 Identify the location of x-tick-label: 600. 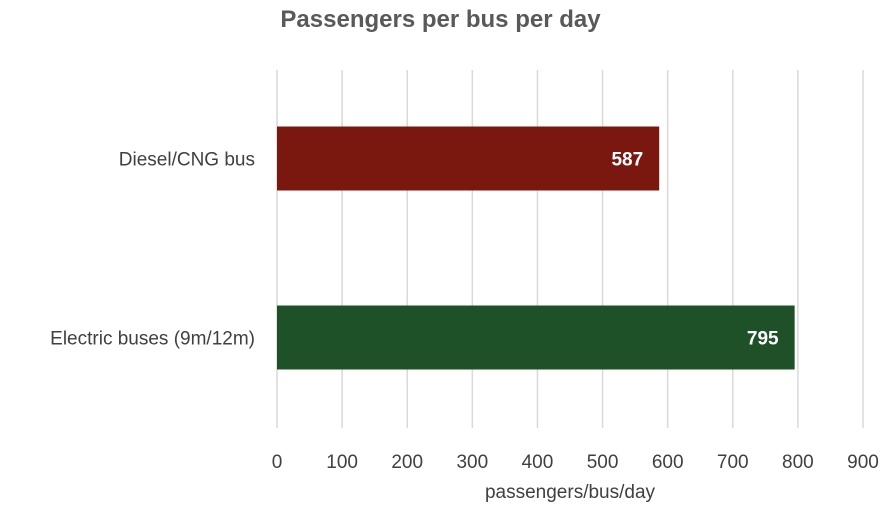
(668, 462).